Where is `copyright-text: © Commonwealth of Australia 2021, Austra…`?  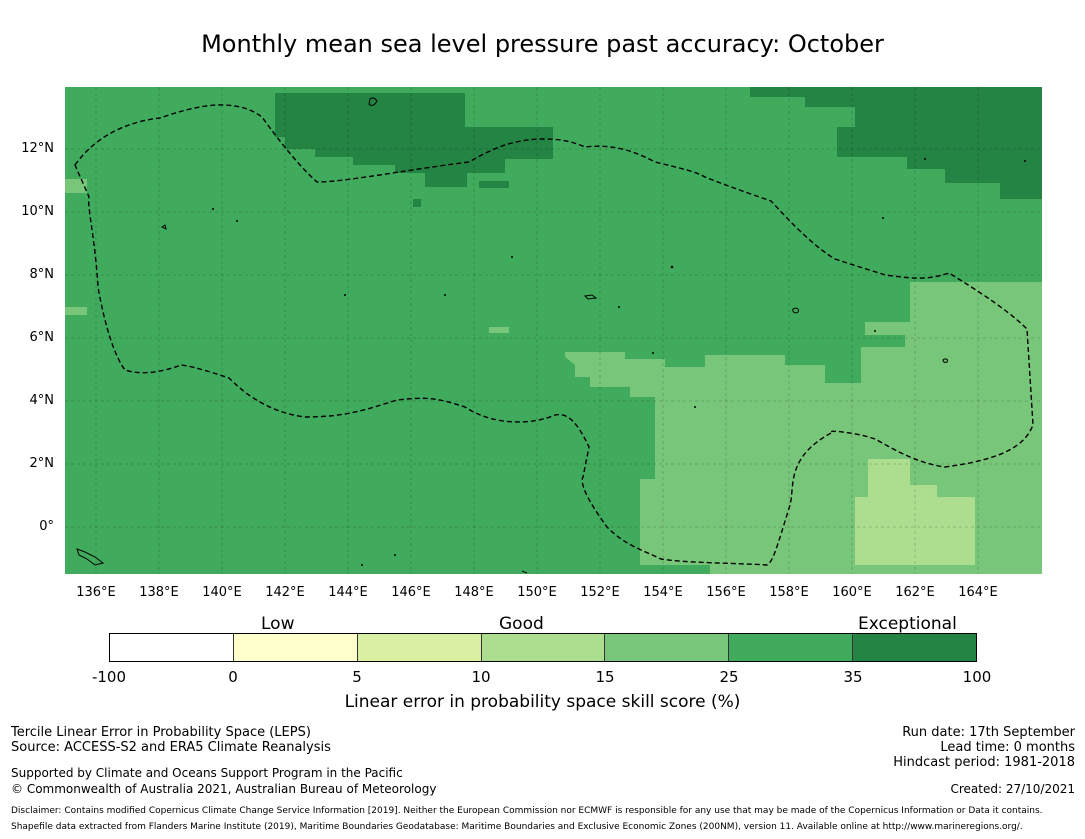 copyright-text: © Commonwealth of Australia 2021, Austra… is located at coordinates (224, 789).